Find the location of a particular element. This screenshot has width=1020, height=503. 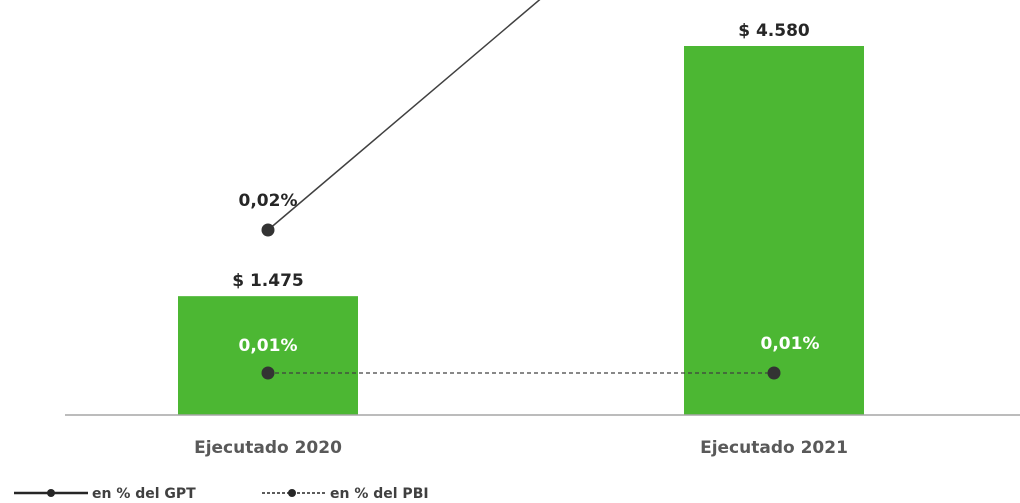

legend-gpt-marker is located at coordinates (51, 493).